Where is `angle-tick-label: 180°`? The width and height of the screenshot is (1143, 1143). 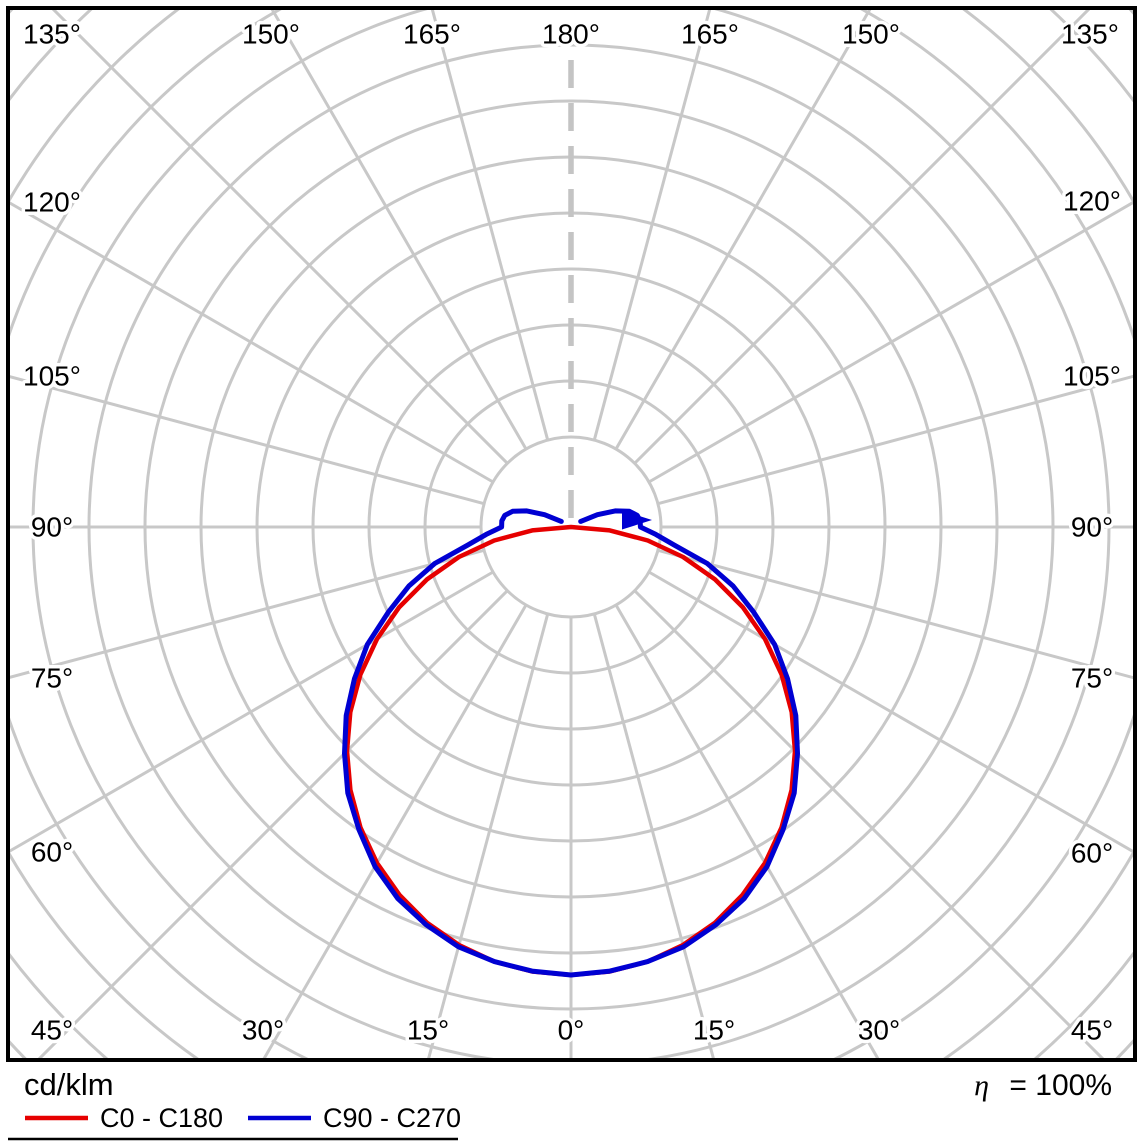 angle-tick-label: 180° is located at coordinates (571, 34).